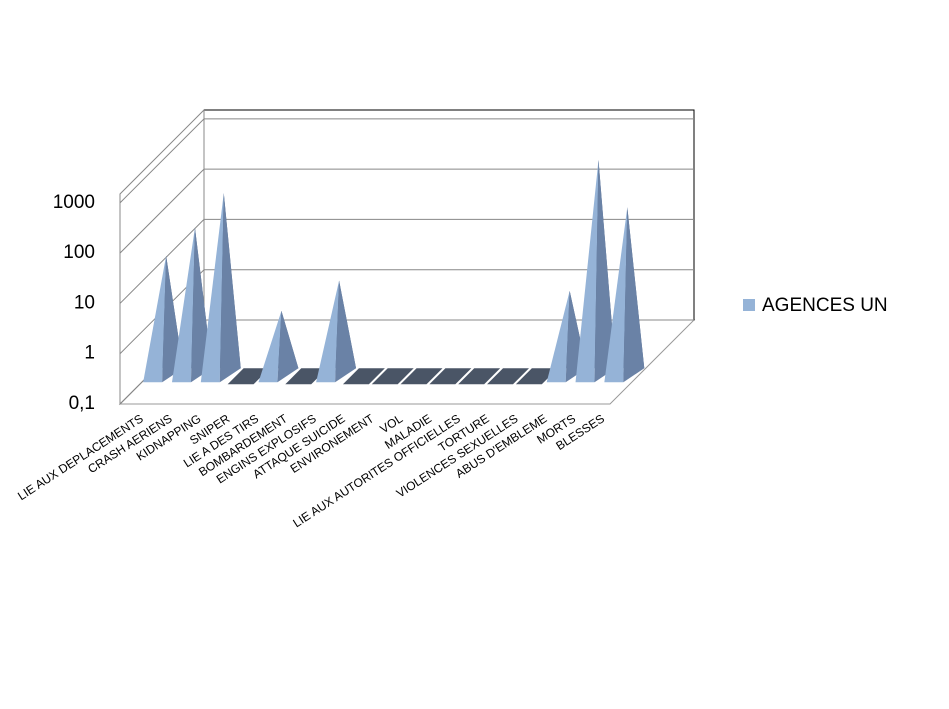 The image size is (949, 709). Describe the element at coordinates (84, 302) in the screenshot. I see `y-tick-label: 10` at that location.